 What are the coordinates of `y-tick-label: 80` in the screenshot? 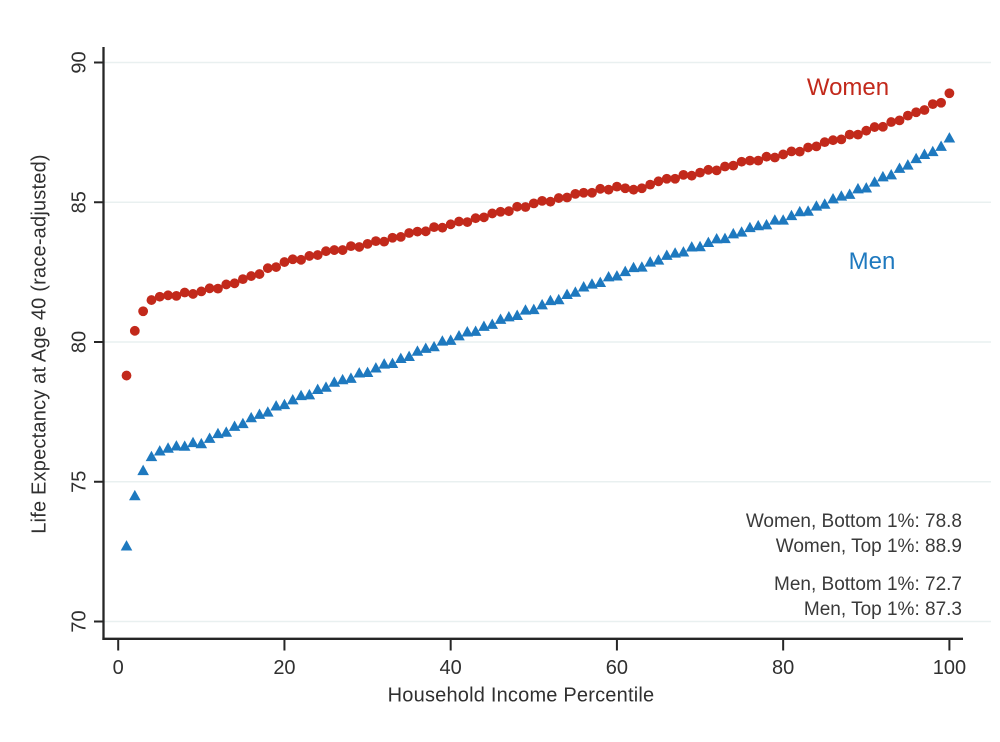 It's located at (80, 342).